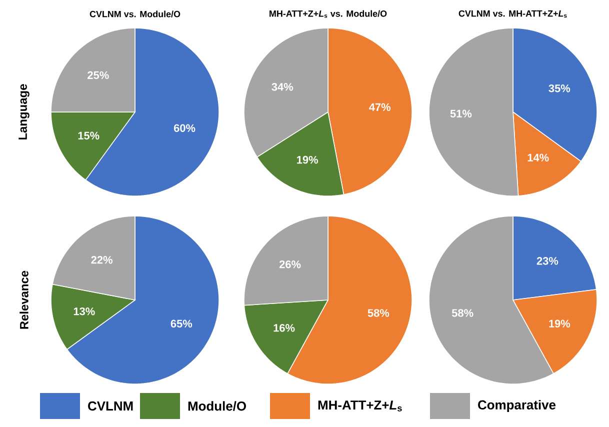 Image resolution: width=609 pixels, height=427 pixels. I want to click on data-label: 25%, so click(98, 75).